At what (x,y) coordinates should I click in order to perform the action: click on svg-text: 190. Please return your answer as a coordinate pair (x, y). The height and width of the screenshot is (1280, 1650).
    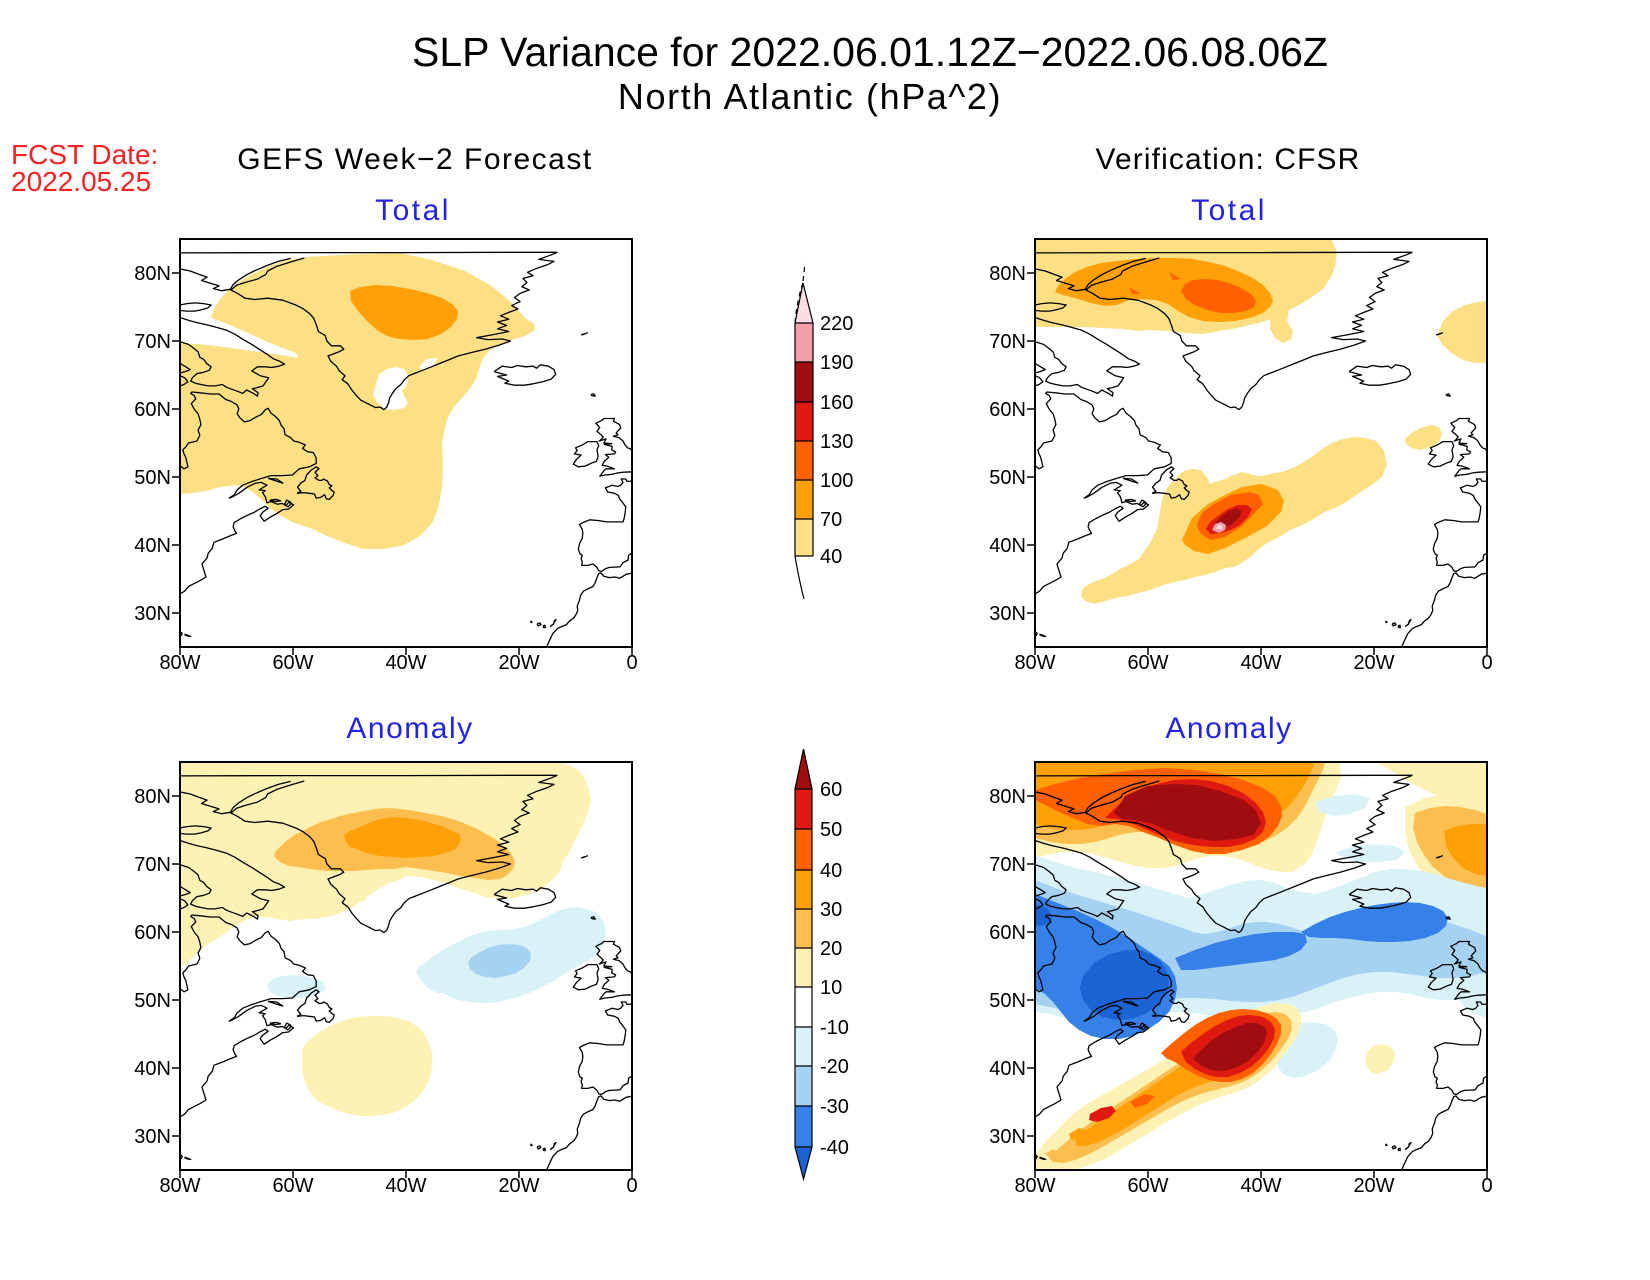
    Looking at the image, I should click on (836, 363).